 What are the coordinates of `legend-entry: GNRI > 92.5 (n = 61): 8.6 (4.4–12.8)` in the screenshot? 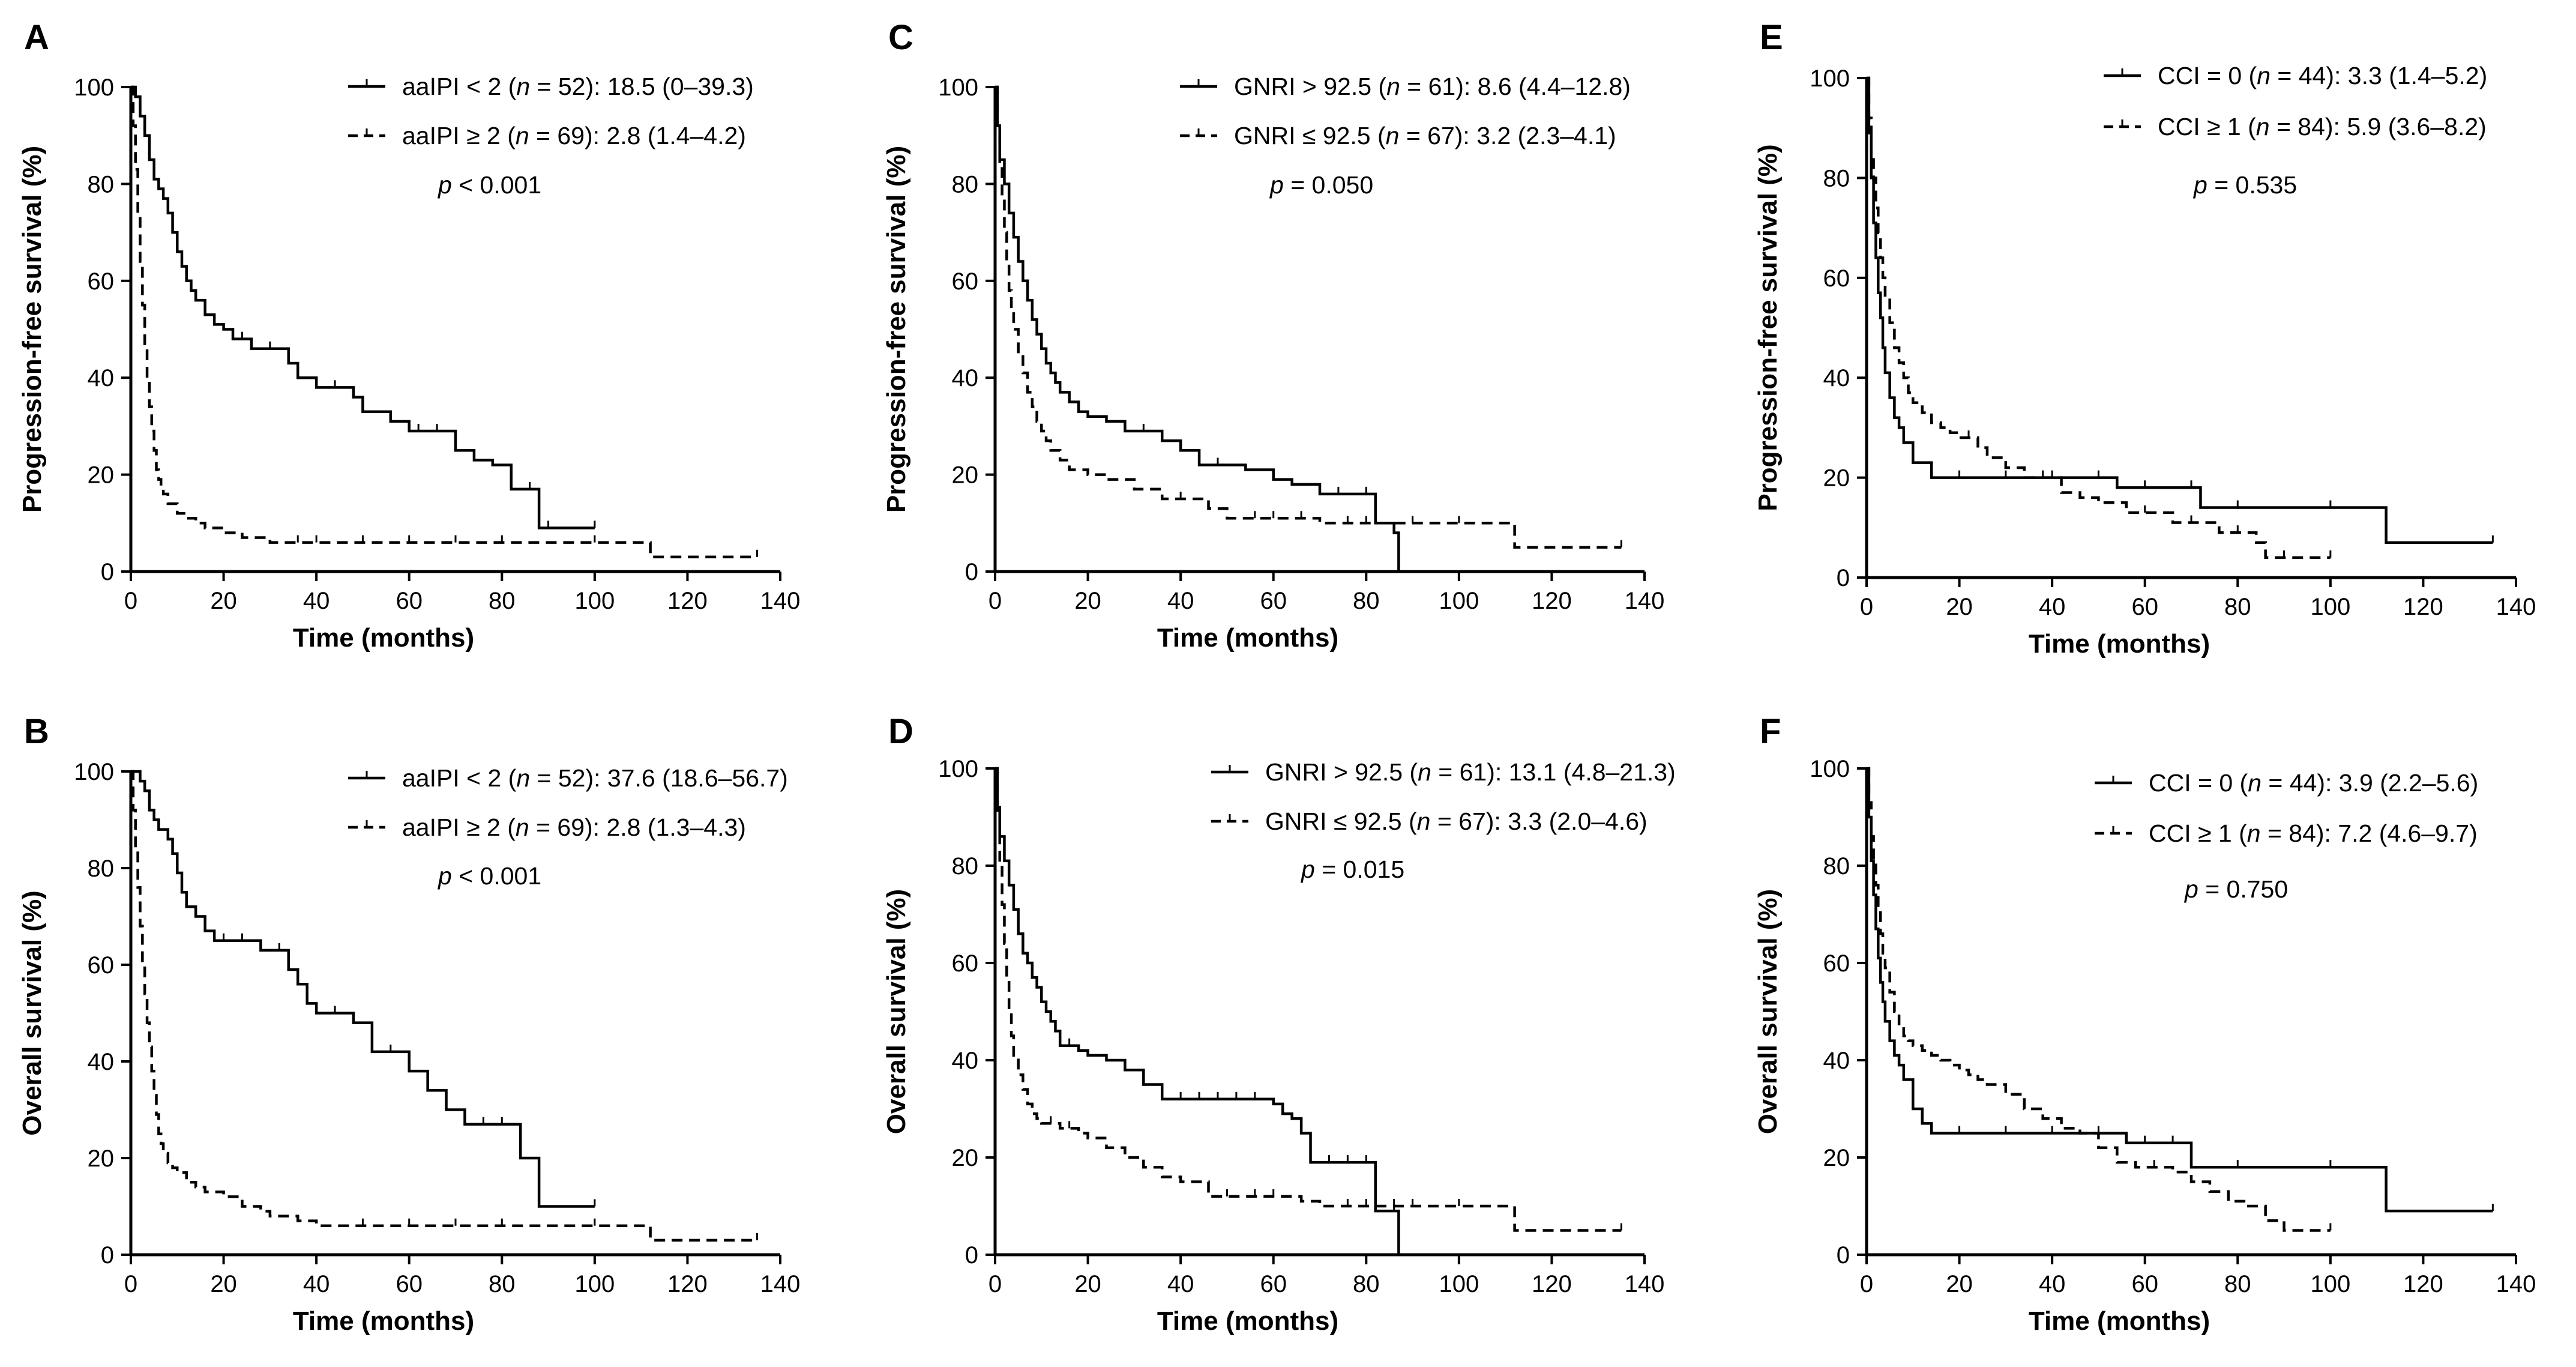 It's located at (1432, 86).